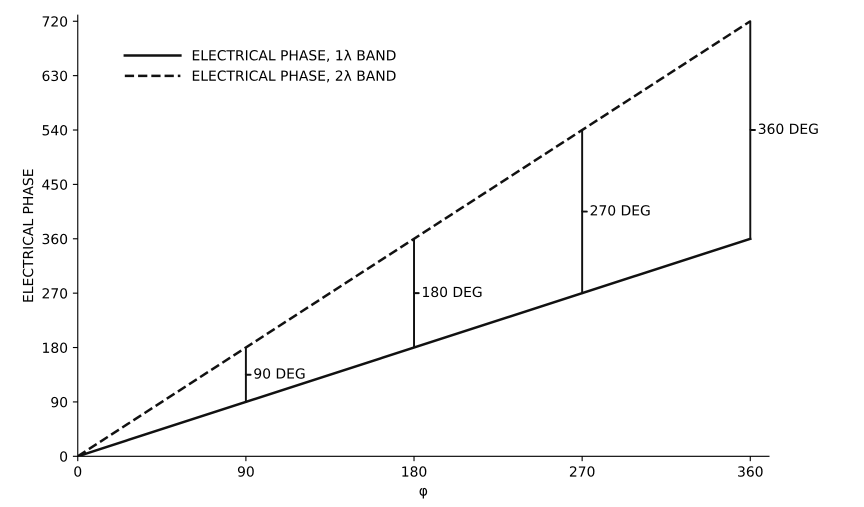 The height and width of the screenshot is (507, 864). What do you see at coordinates (414, 471) in the screenshot?
I see `x-tick-label: 180` at bounding box center [414, 471].